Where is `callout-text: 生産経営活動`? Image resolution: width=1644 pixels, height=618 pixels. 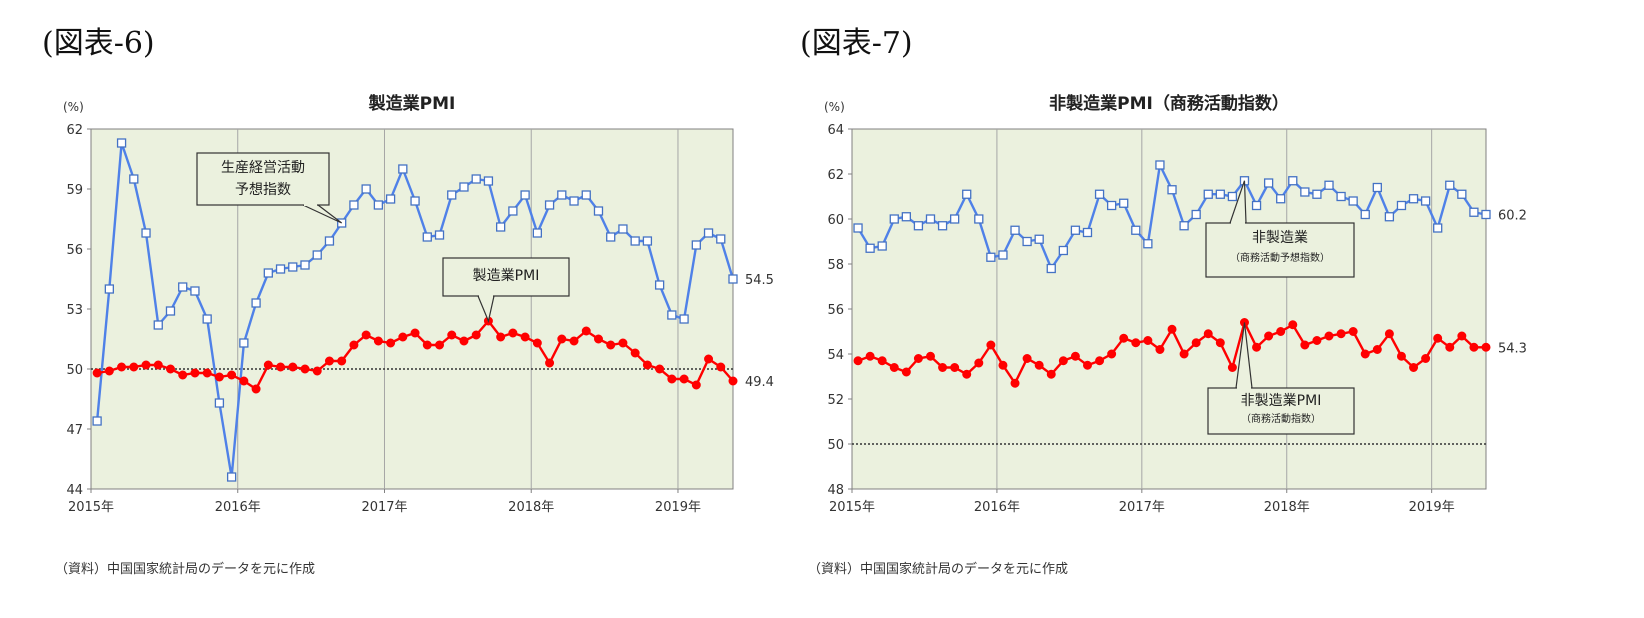
callout-text: 生産経営活動 is located at coordinates (263, 168).